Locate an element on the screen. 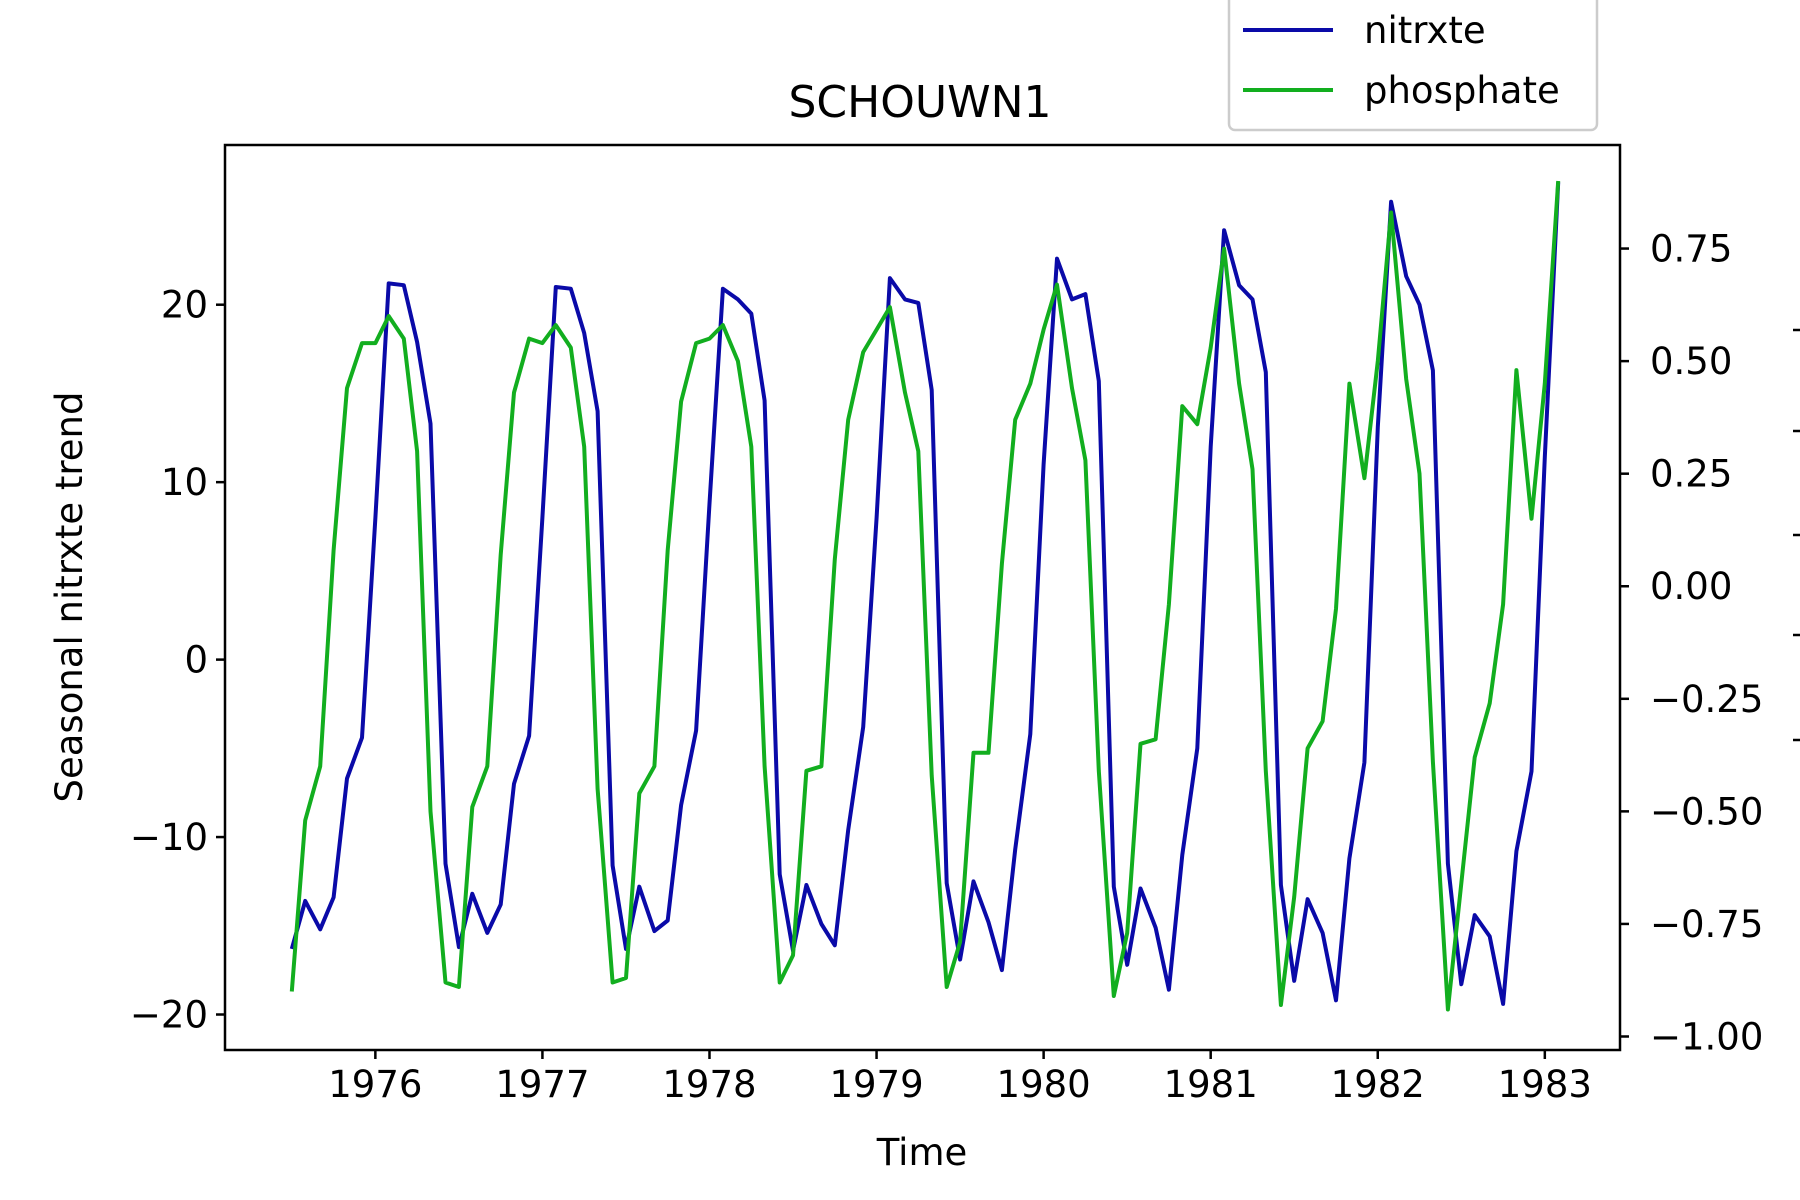  y-tick-label: −20 is located at coordinates (169, 1015).